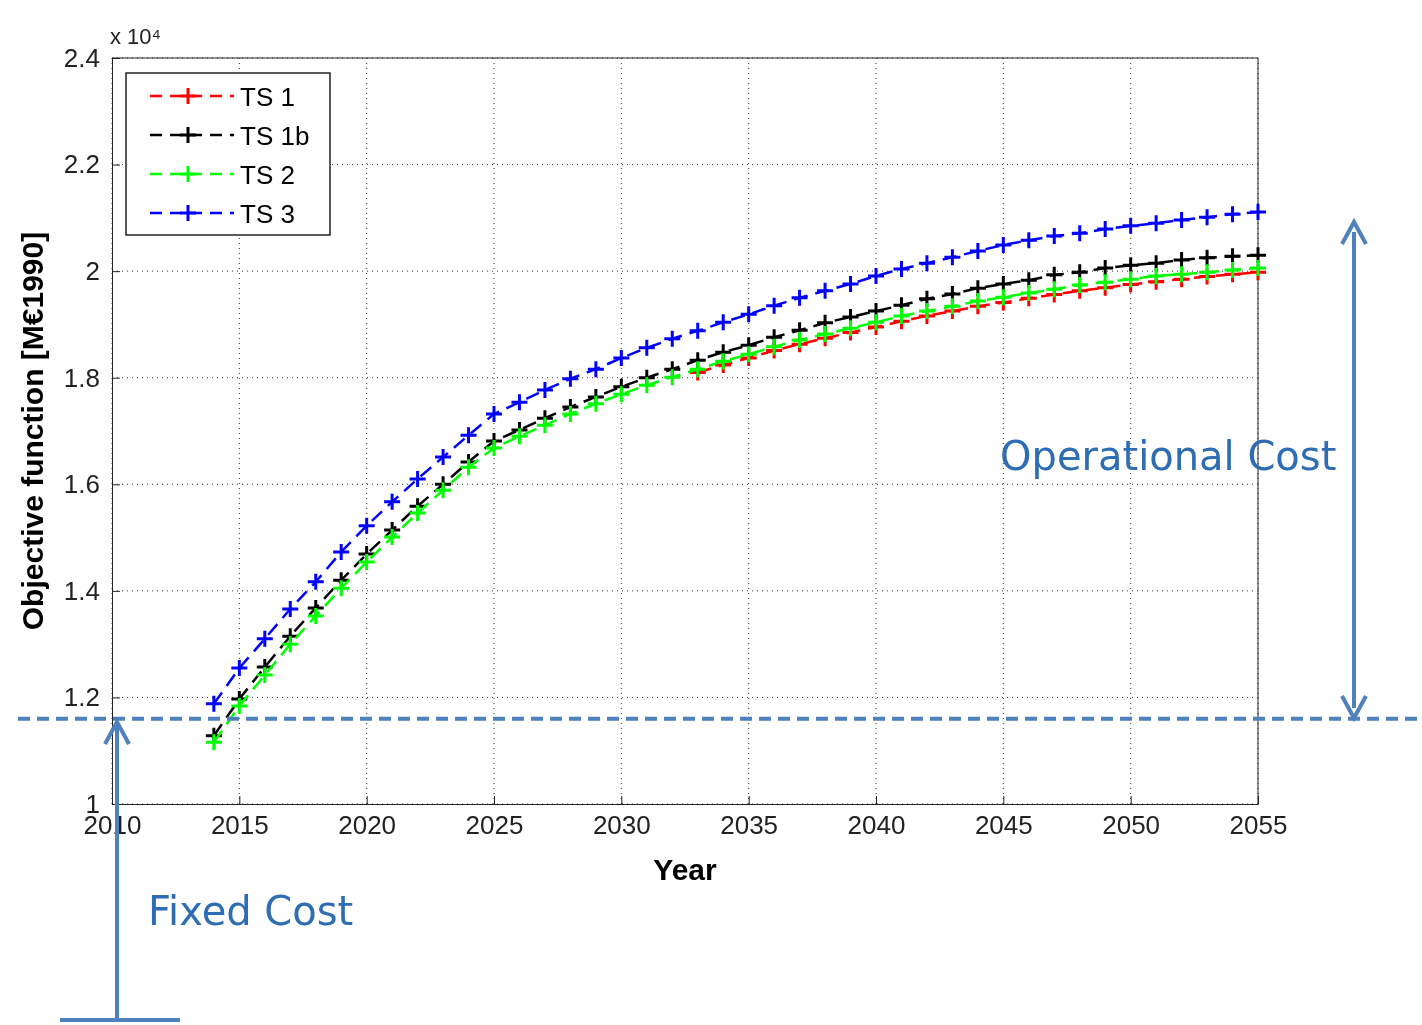 Image resolution: width=1422 pixels, height=1025 pixels. Describe the element at coordinates (267, 97) in the screenshot. I see `legend-label: TS 1` at that location.